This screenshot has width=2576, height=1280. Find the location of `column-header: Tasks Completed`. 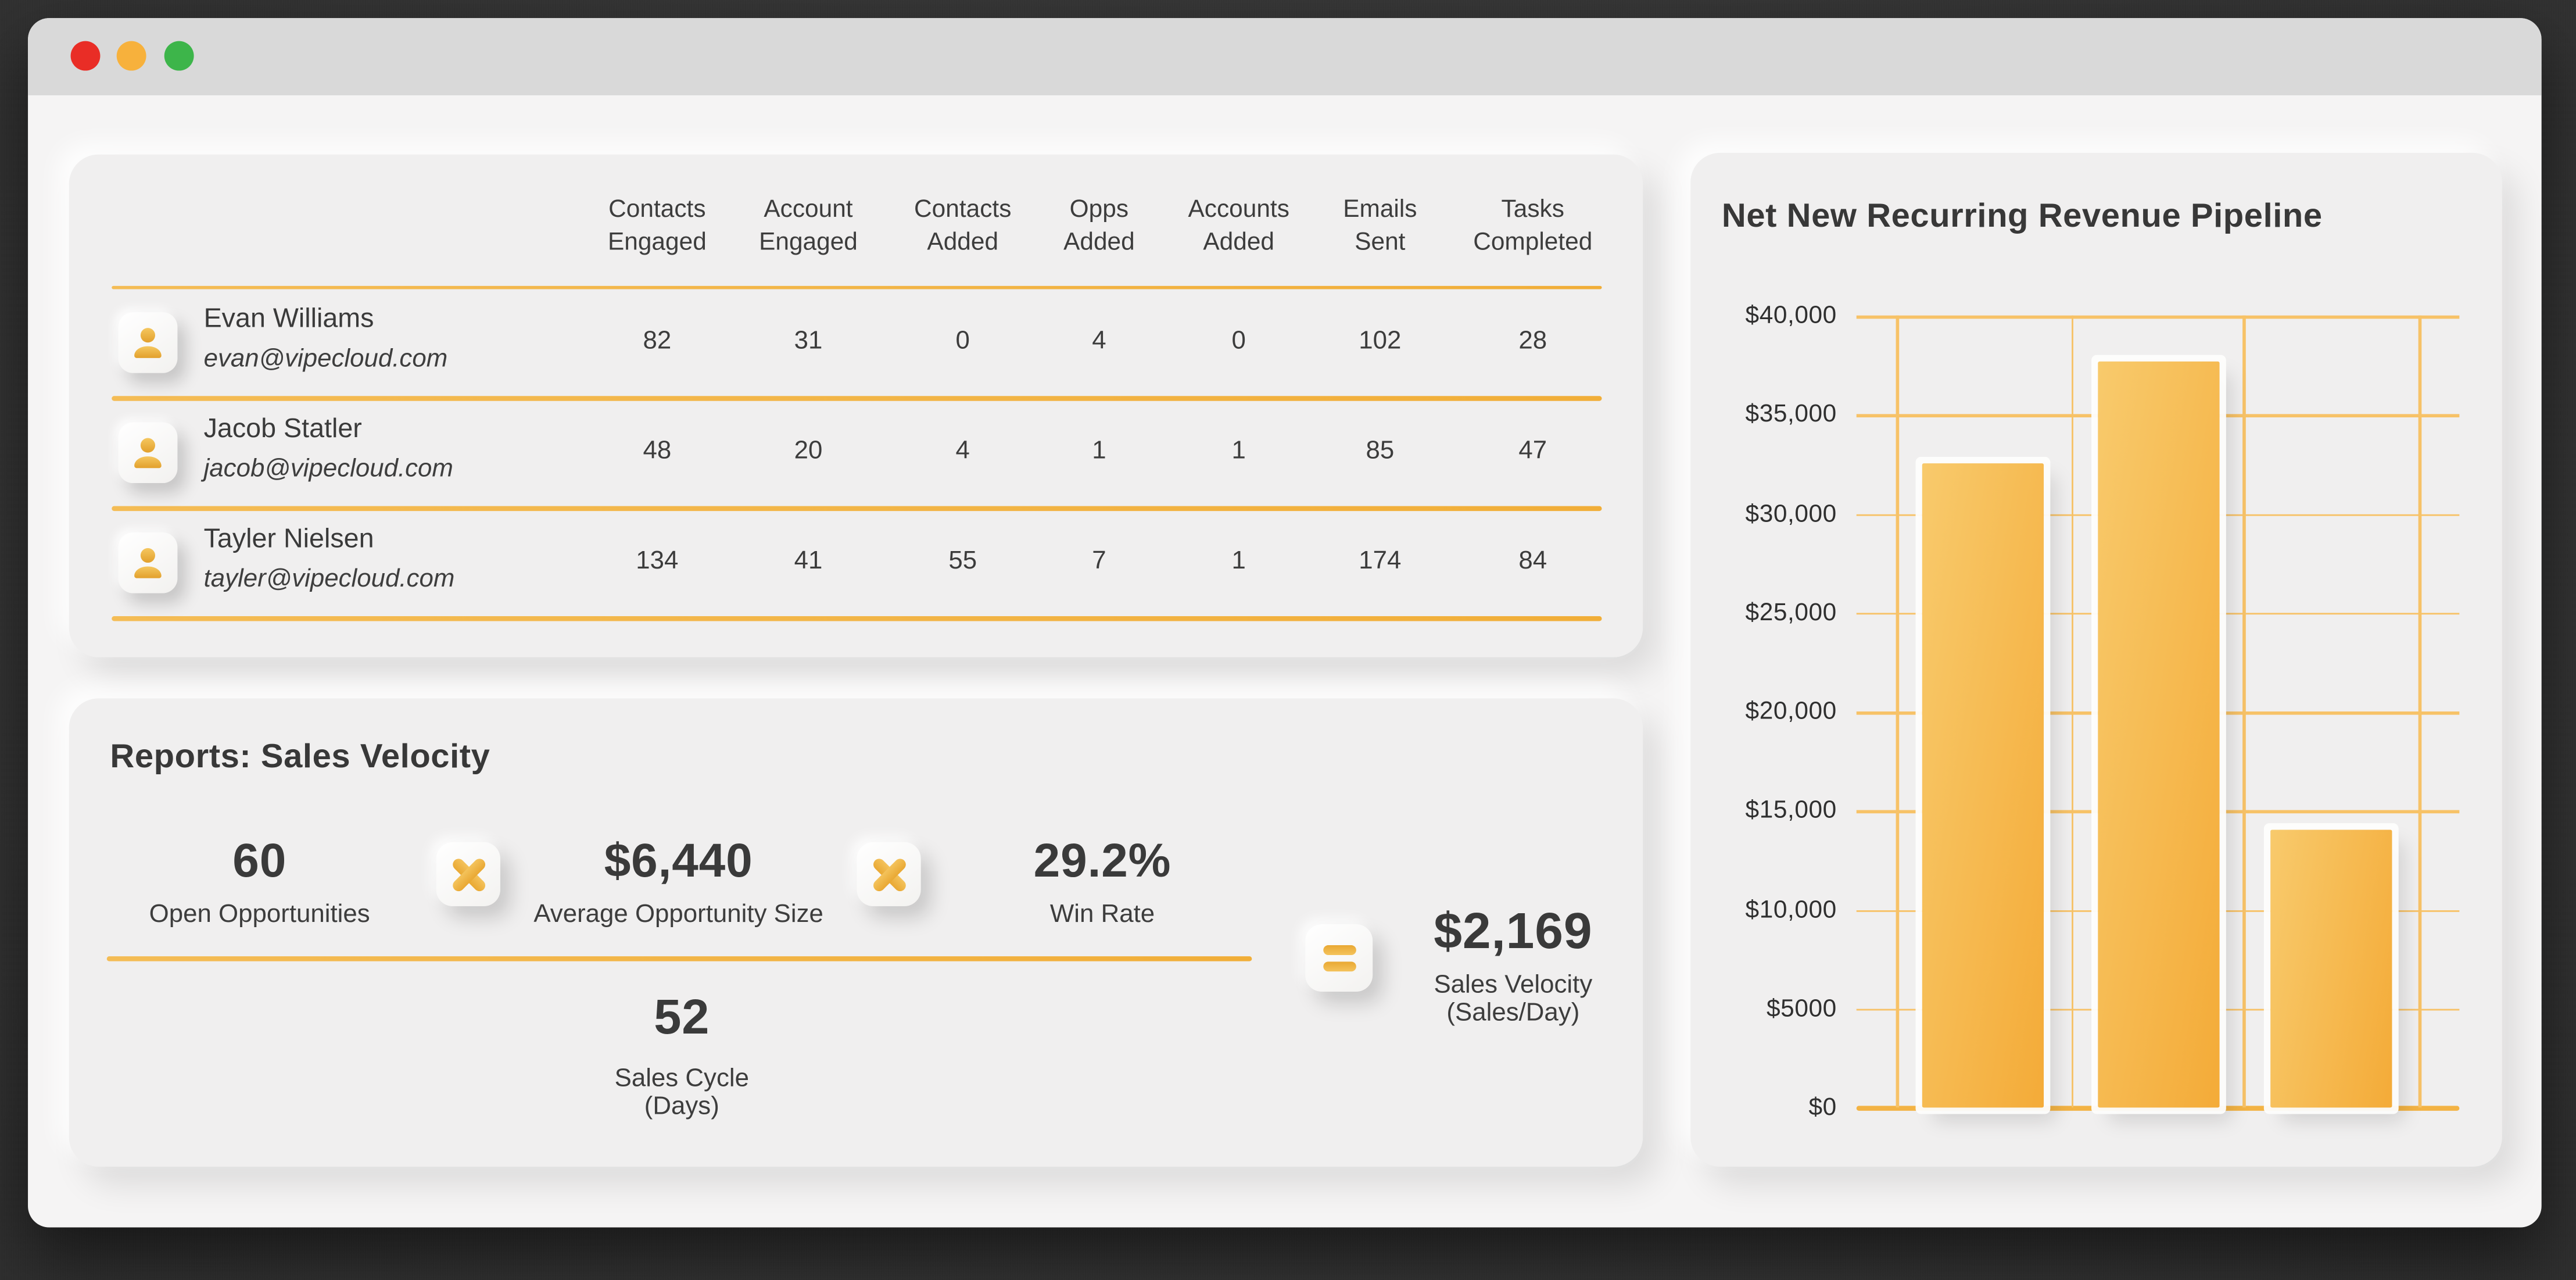

column-header: Tasks Completed is located at coordinates (1533, 225).